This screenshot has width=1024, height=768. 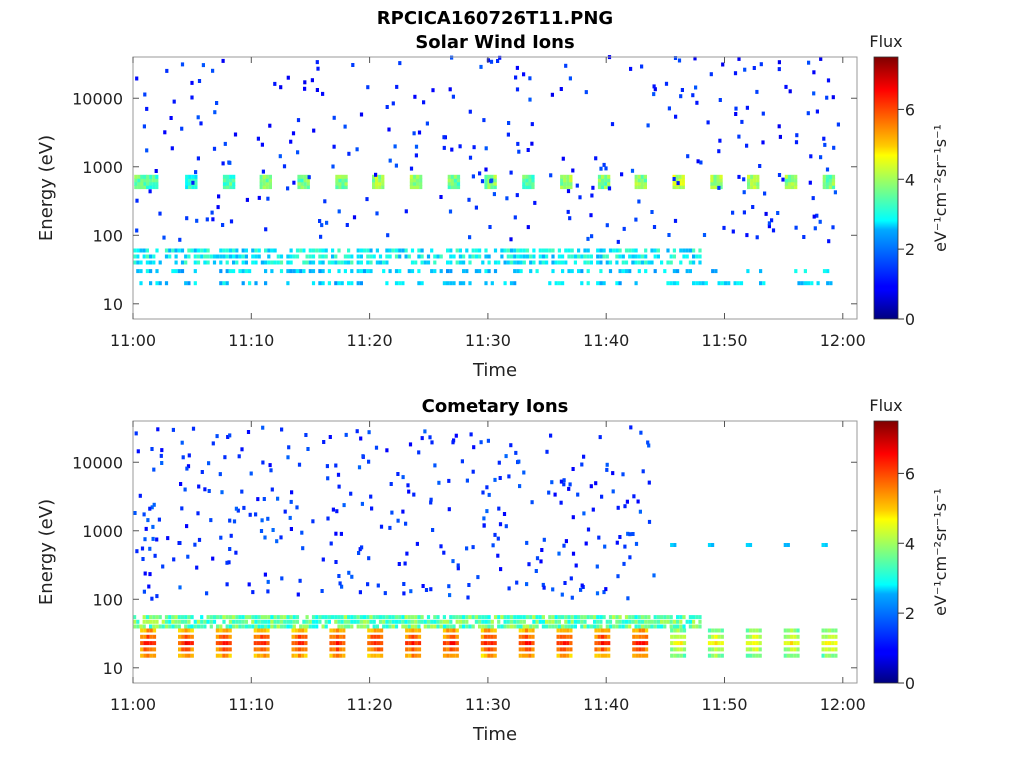 What do you see at coordinates (885, 405) in the screenshot?
I see `colorbar-title: Flux` at bounding box center [885, 405].